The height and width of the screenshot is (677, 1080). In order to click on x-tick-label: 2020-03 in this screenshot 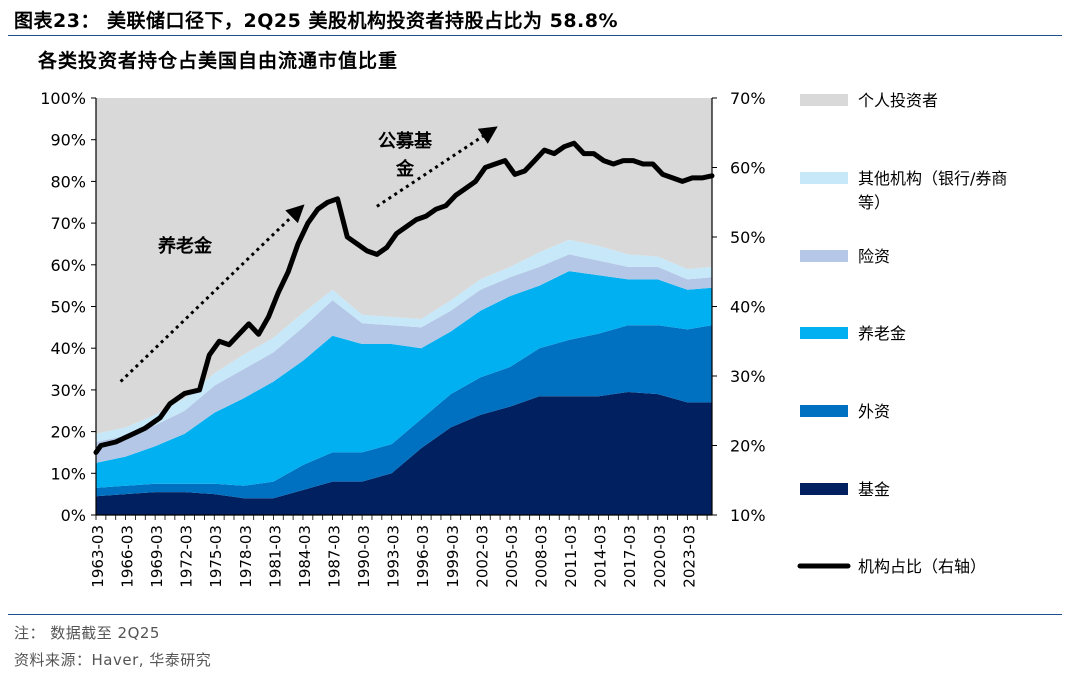, I will do `click(660, 556)`.